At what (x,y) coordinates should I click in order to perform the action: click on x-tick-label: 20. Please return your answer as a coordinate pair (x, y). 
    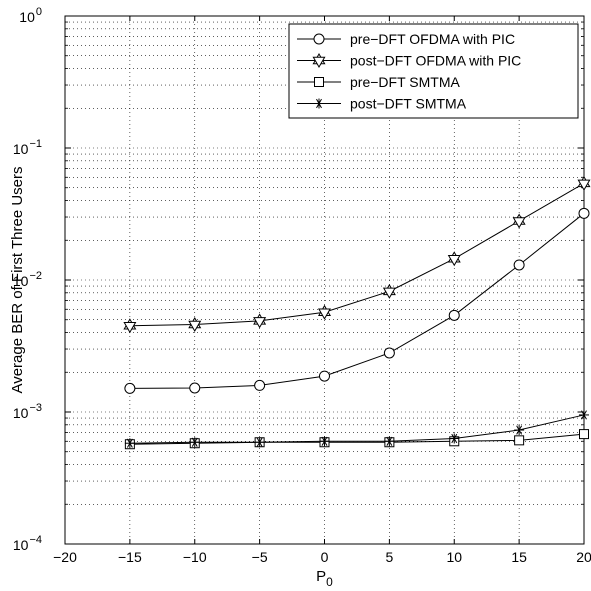
    Looking at the image, I should click on (583, 557).